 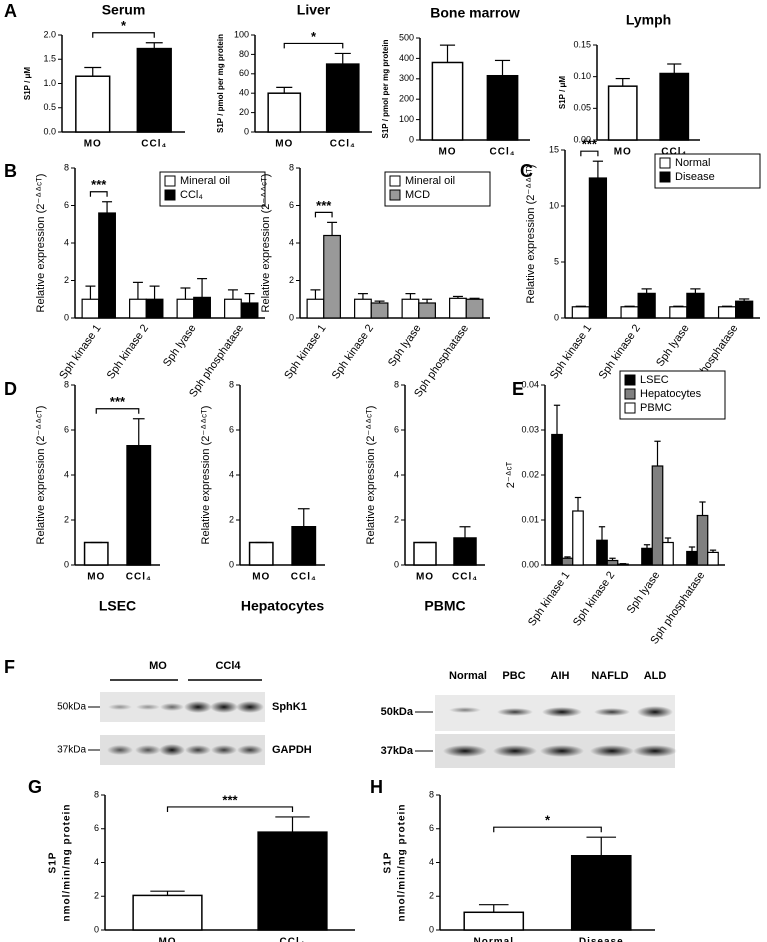 What do you see at coordinates (582, 76) in the screenshot?
I see `y-tick-label: 0.10` at bounding box center [582, 76].